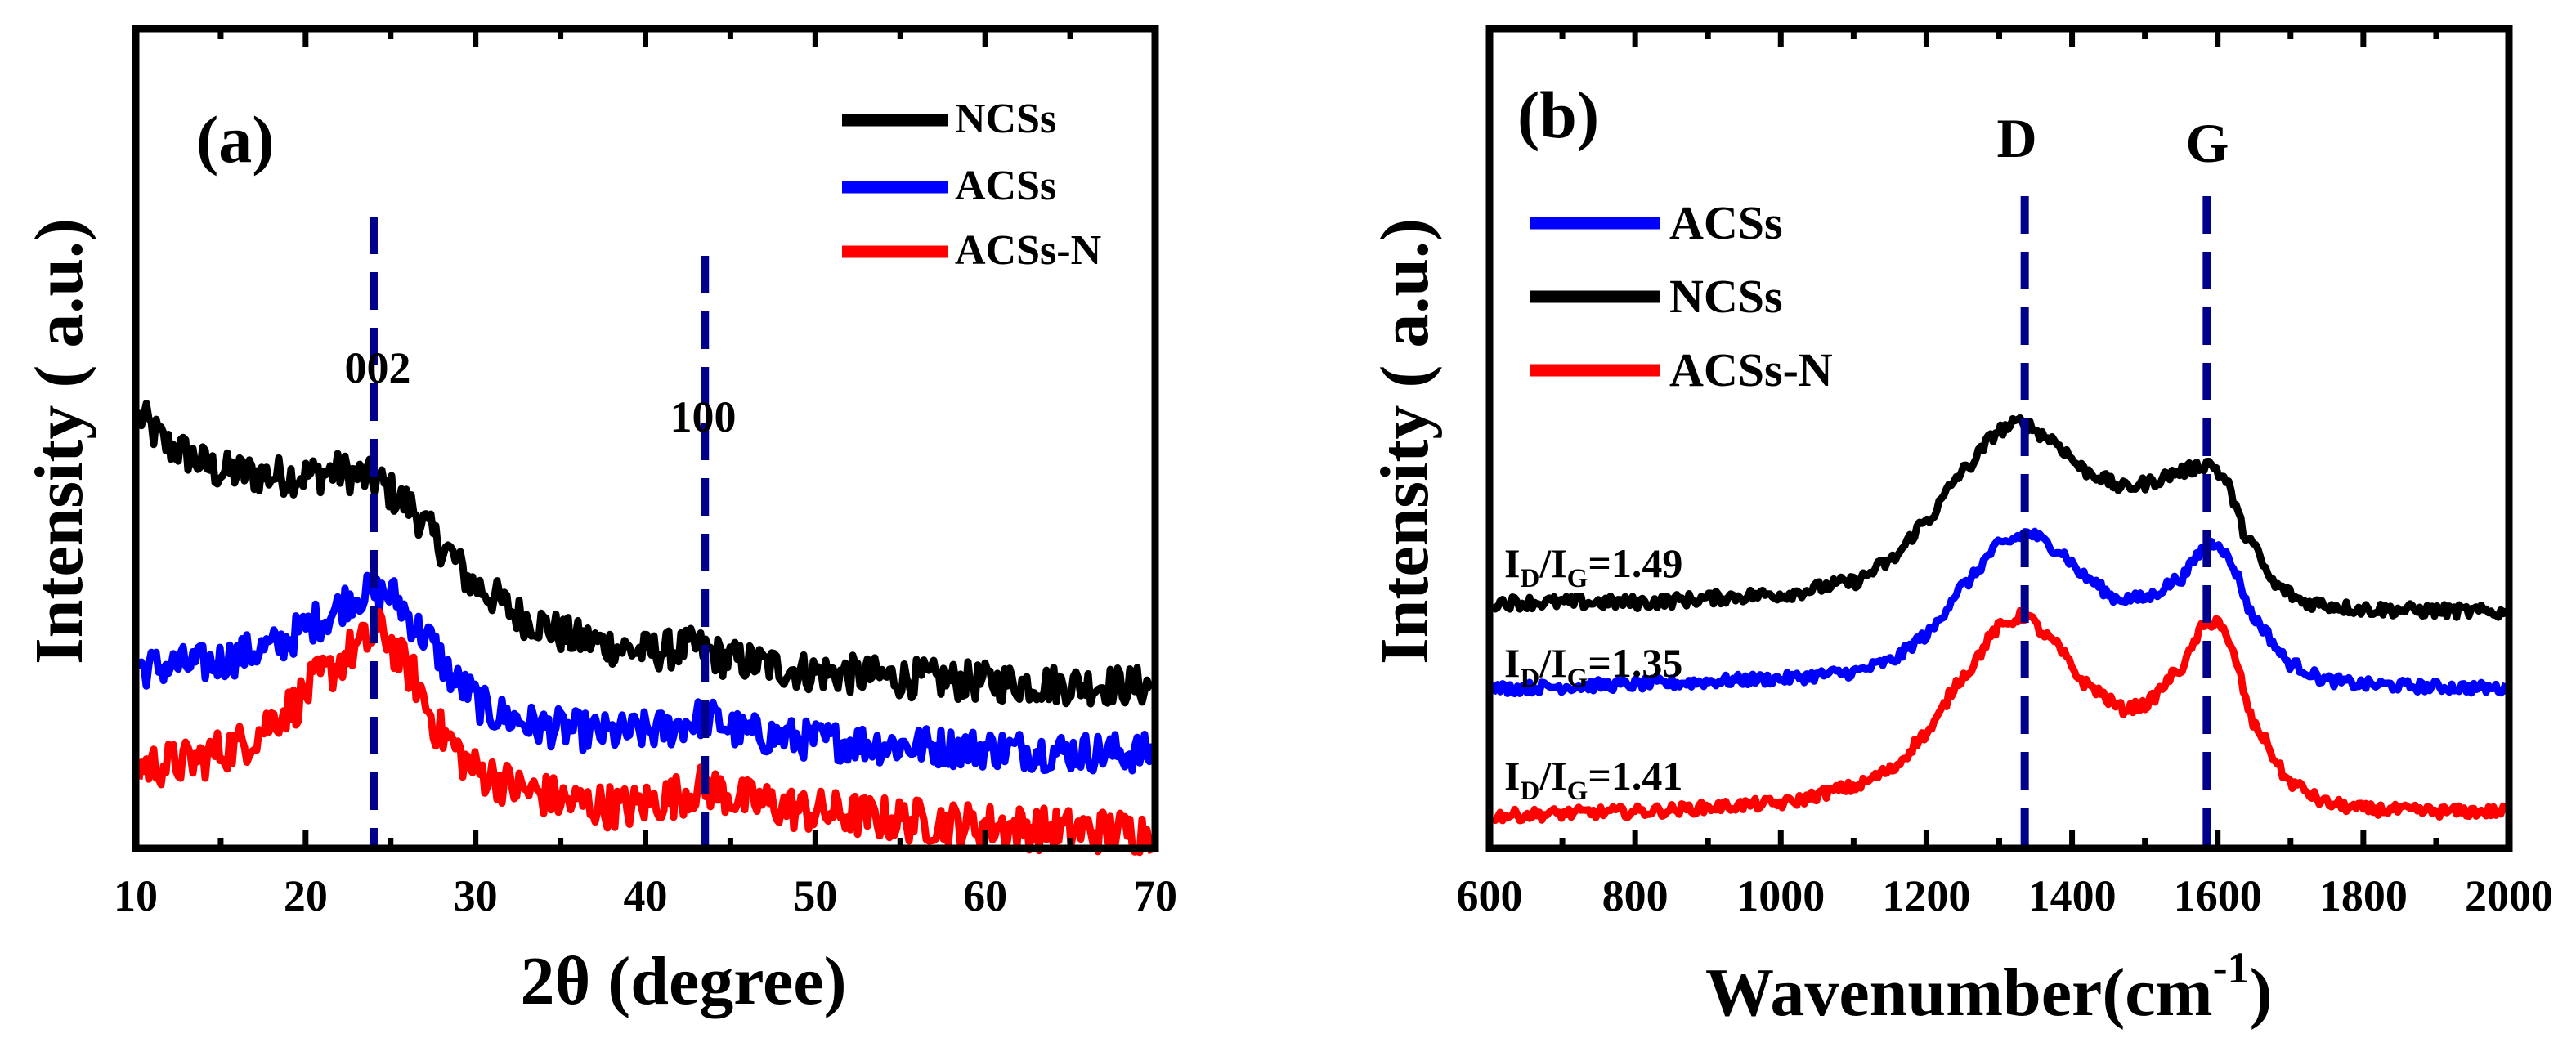  What do you see at coordinates (236, 139) in the screenshot?
I see `panel-a-label: (a)` at bounding box center [236, 139].